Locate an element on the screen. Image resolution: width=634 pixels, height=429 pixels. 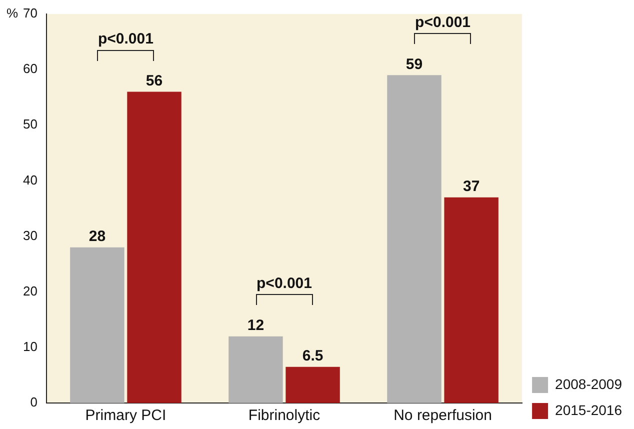
legend-label: 2008-2009 is located at coordinates (588, 384).